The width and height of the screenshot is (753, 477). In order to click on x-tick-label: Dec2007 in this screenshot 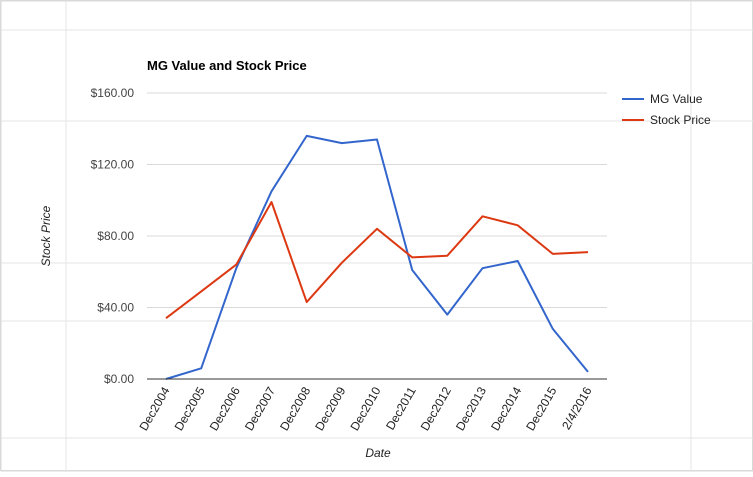, I will do `click(260, 408)`.